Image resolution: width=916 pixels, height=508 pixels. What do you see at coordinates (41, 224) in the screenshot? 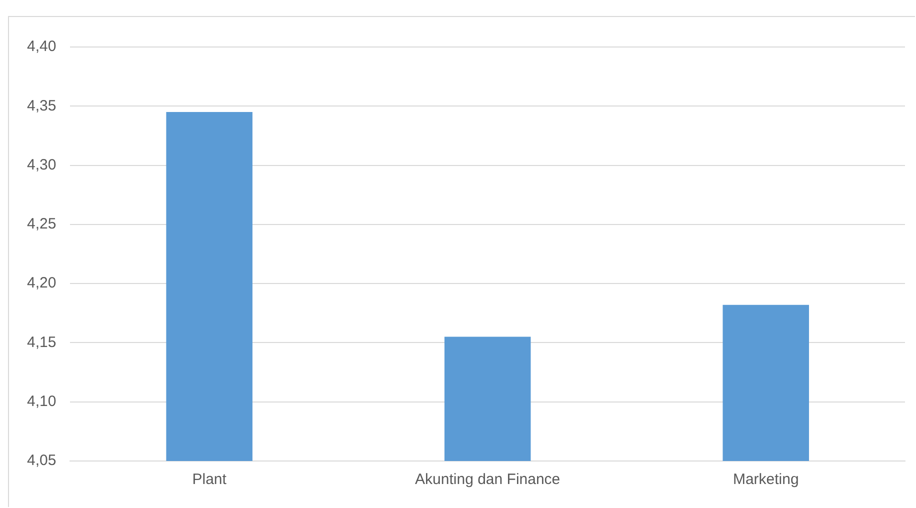
I see `y-tick-label: 4,25` at bounding box center [41, 224].